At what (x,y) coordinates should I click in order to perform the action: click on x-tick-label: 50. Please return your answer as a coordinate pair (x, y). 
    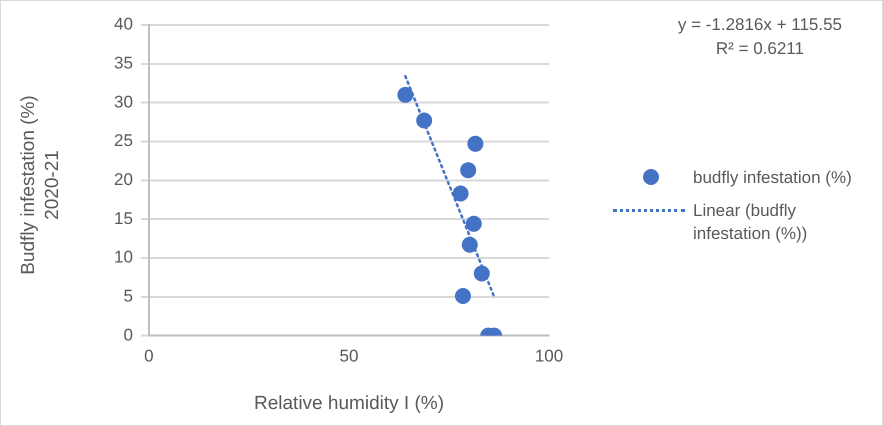
    Looking at the image, I should click on (348, 356).